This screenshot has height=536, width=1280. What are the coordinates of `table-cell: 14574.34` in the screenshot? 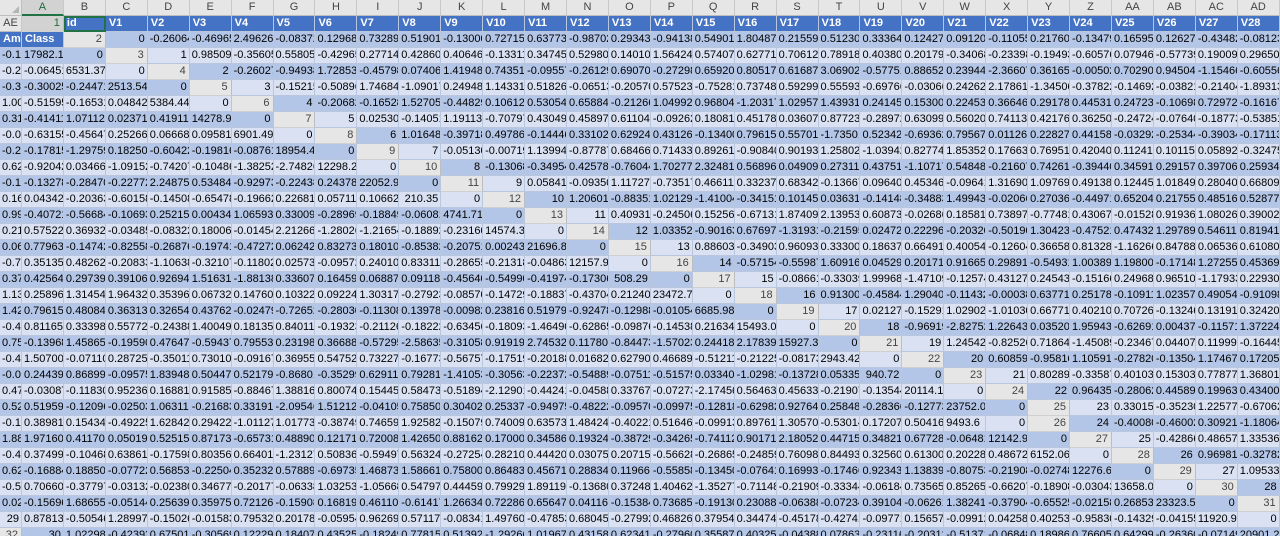 It's located at (504, 232).